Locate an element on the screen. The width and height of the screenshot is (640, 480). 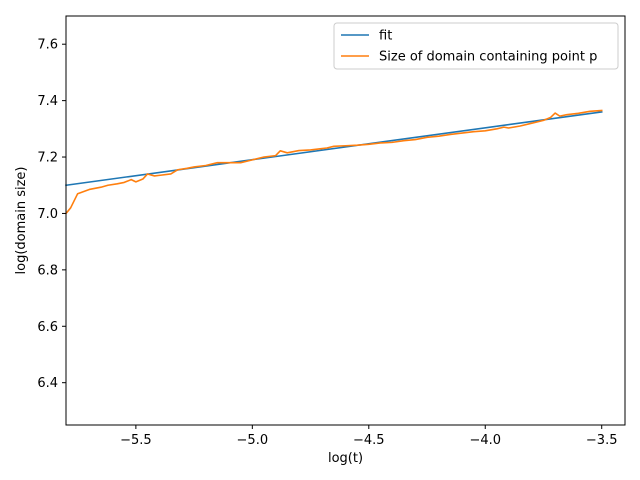
x-axis-ticks: −5.5 −5.0 −4.5 −4.0 −3.5 is located at coordinates (368, 436).